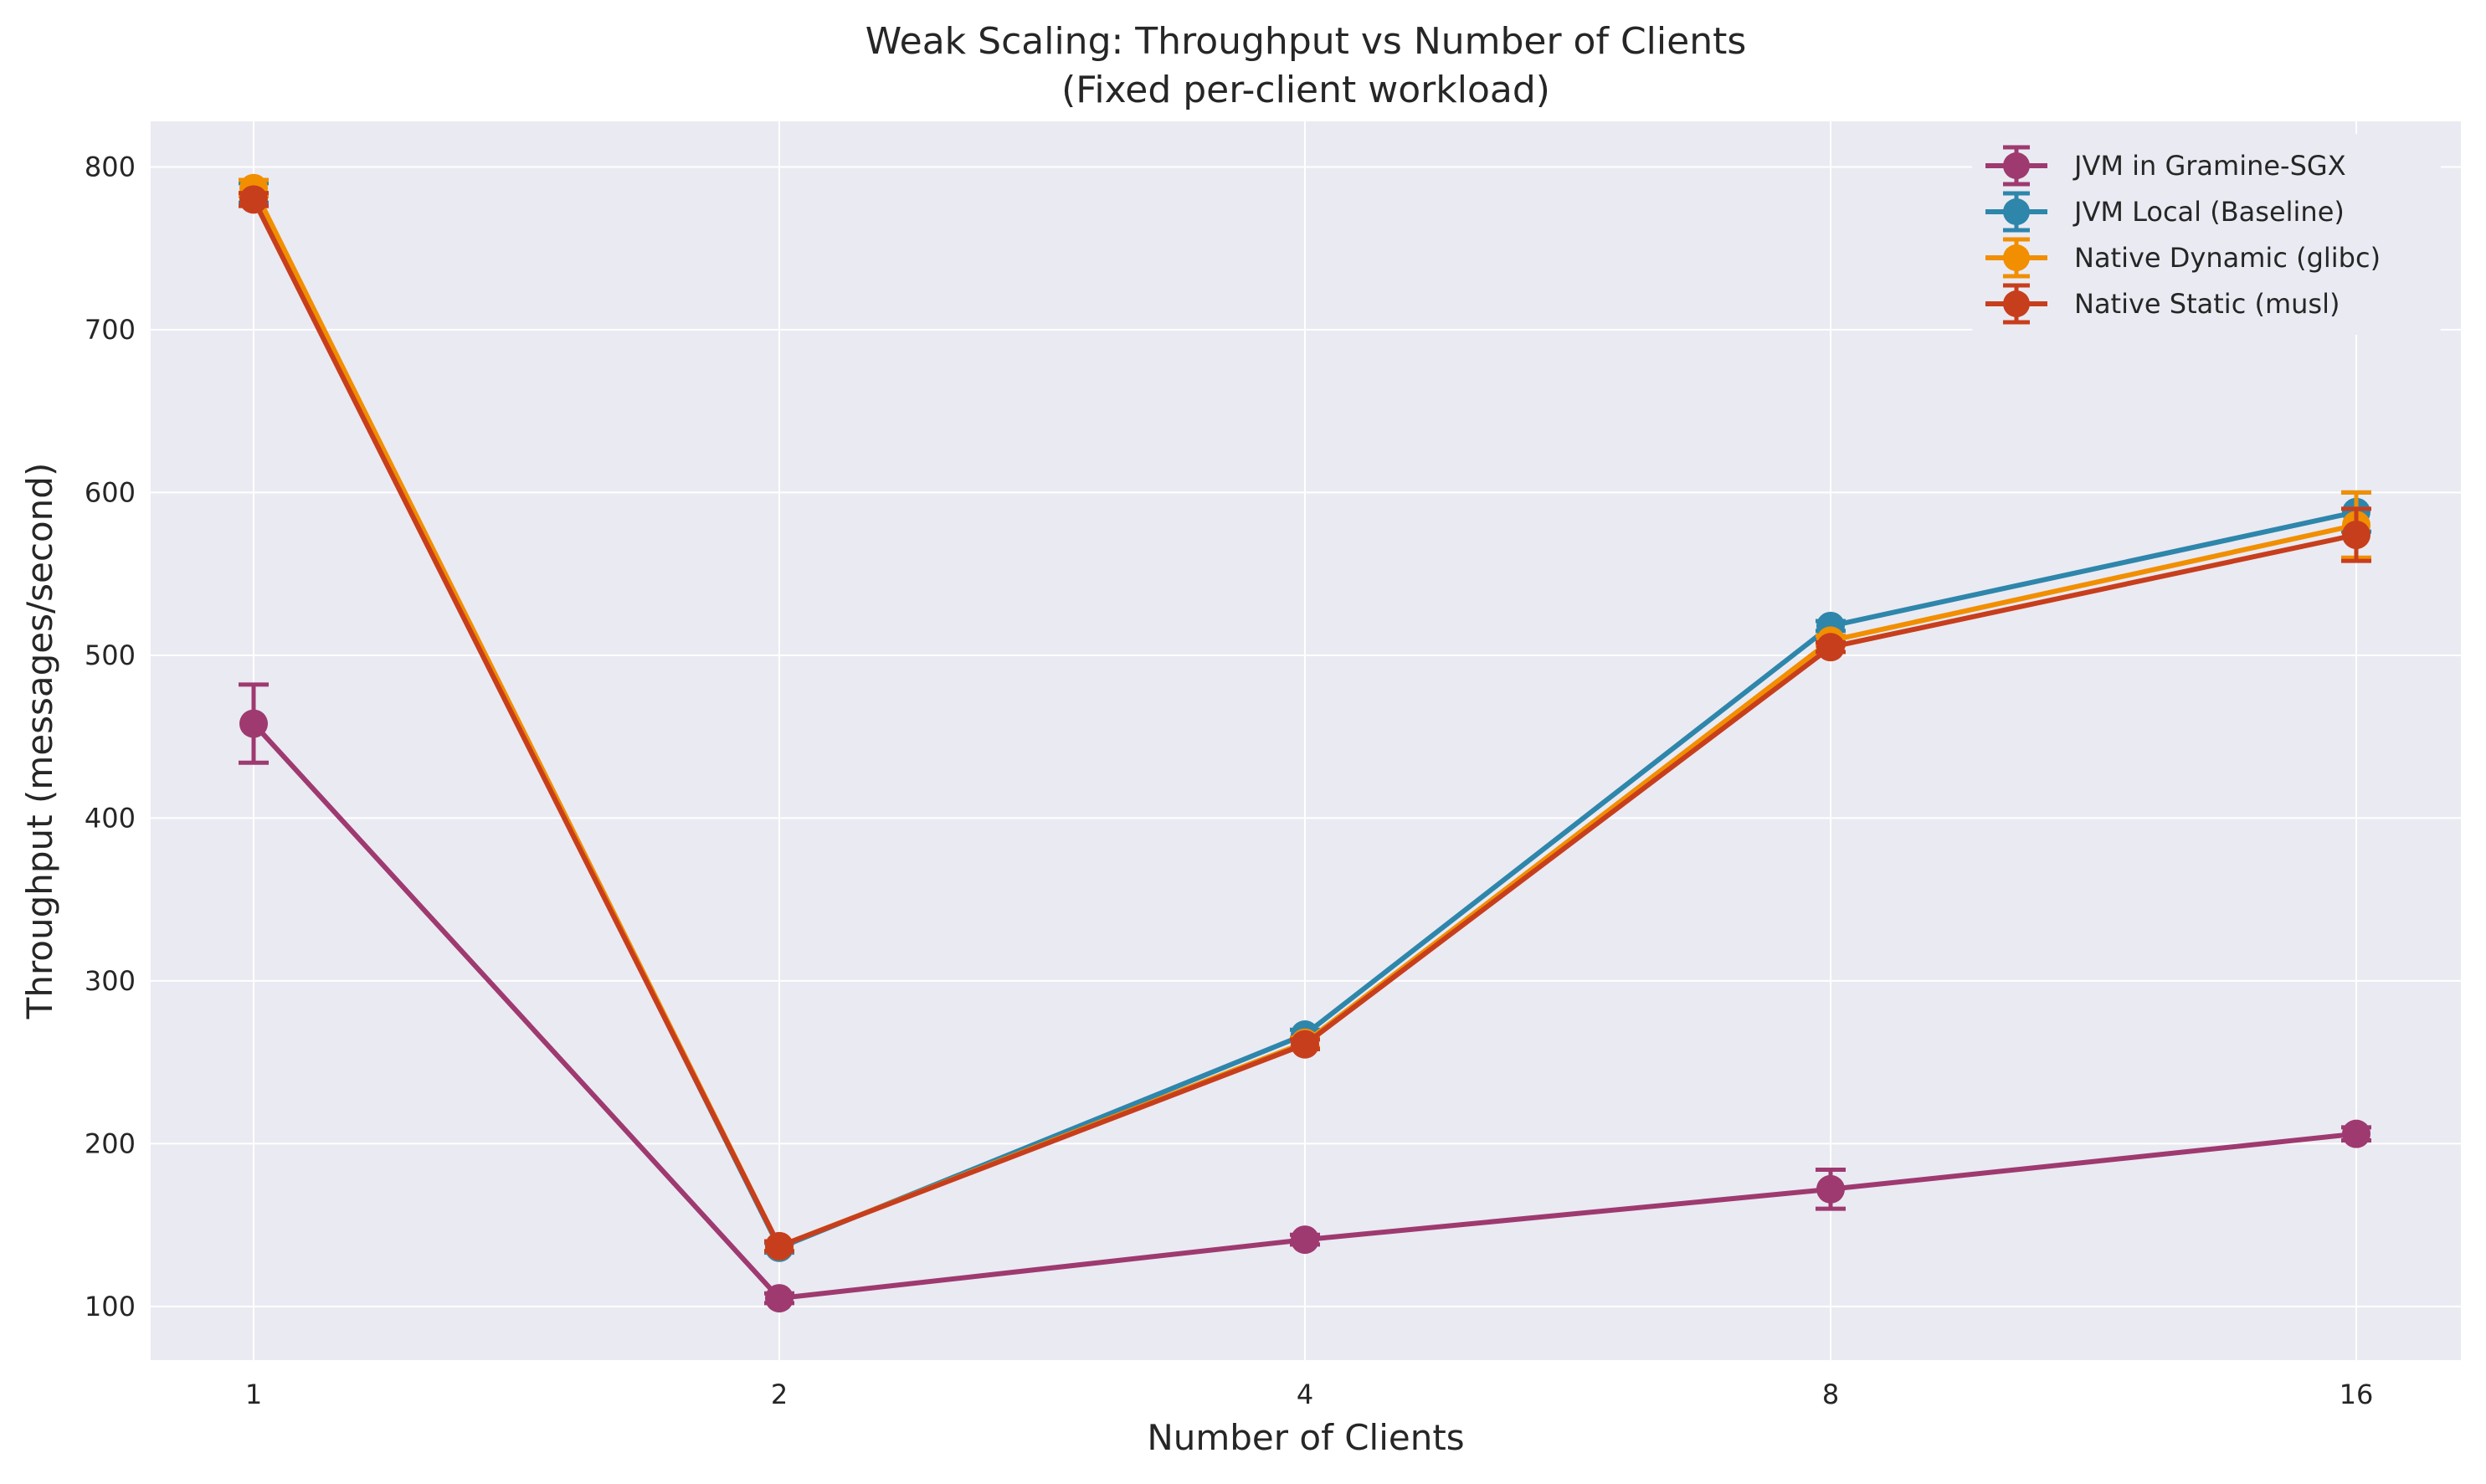  I want to click on y-tick-label: 500, so click(110, 655).